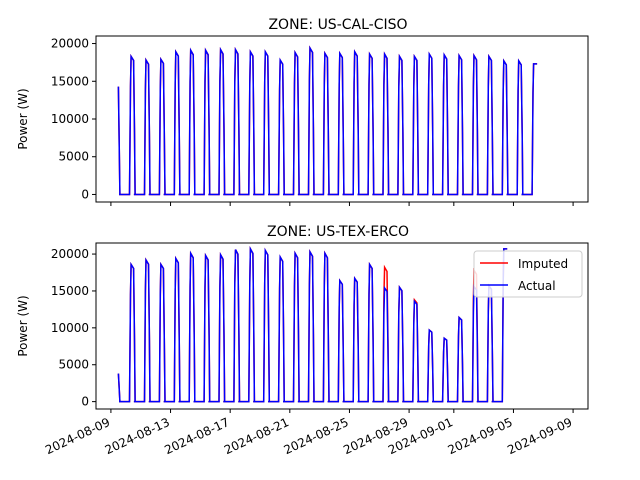  What do you see at coordinates (543, 264) in the screenshot?
I see `legend-label-imputed: Imputed` at bounding box center [543, 264].